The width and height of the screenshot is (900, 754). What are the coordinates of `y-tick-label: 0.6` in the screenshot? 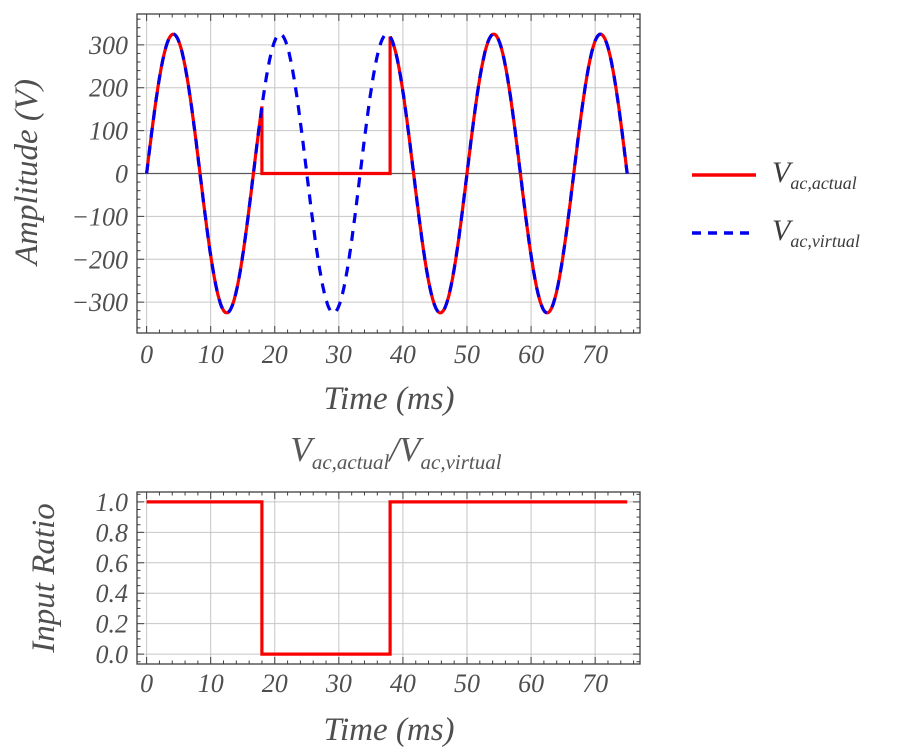 It's located at (112, 563).